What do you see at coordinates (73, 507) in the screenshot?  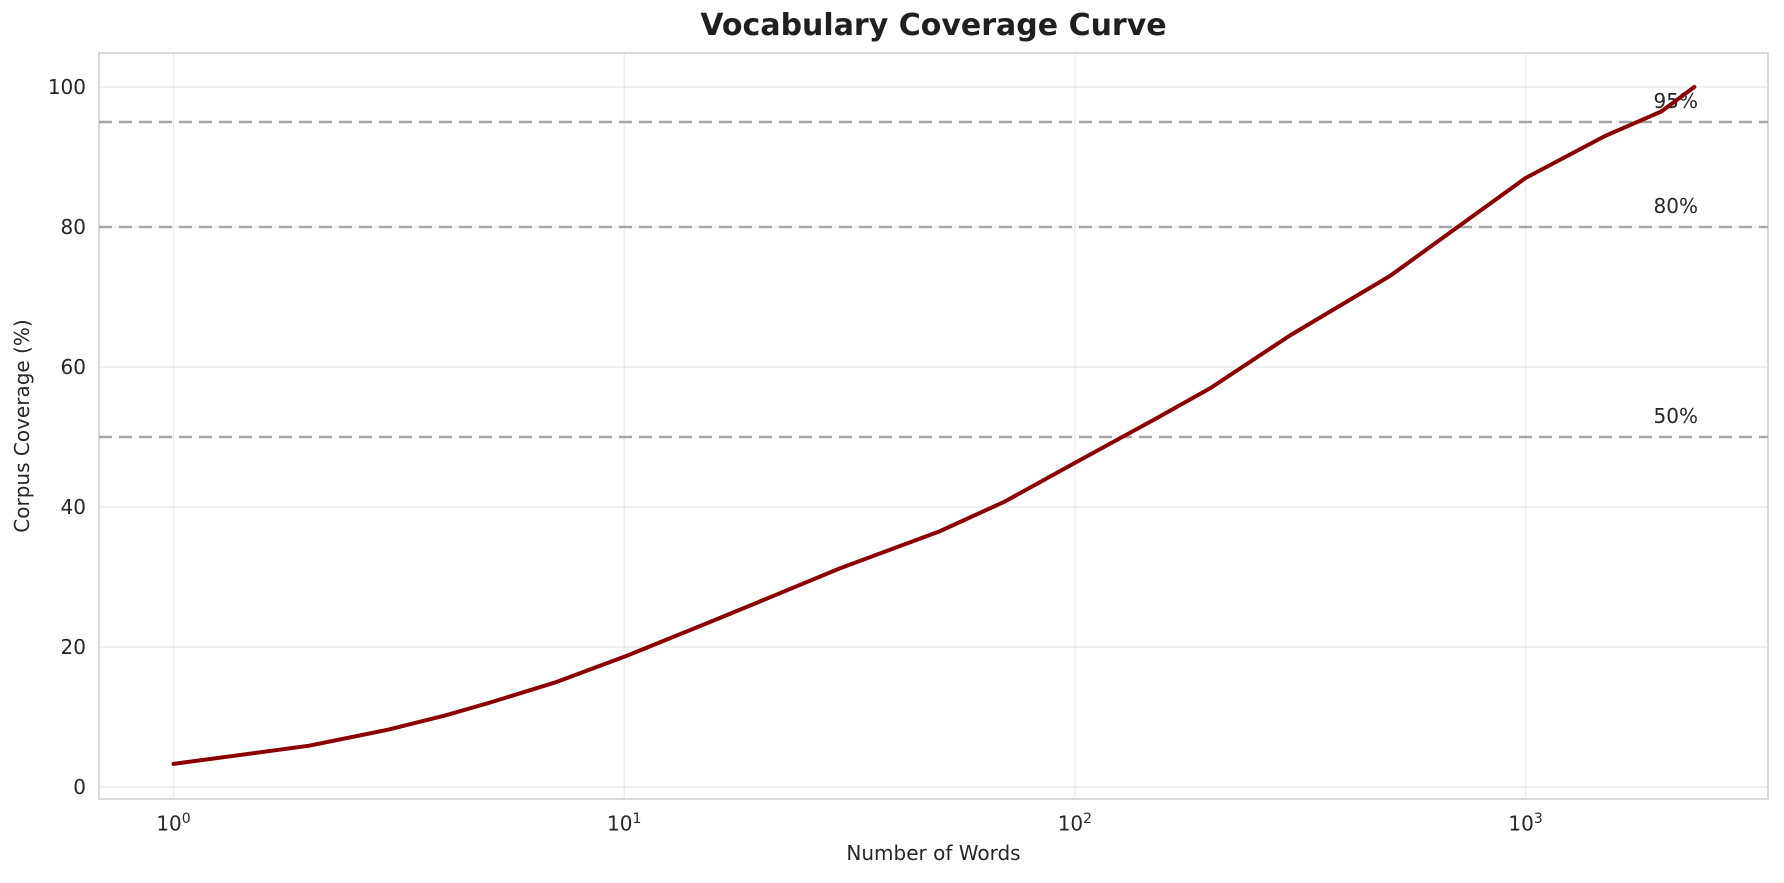 I see `y-tick-label: 40` at bounding box center [73, 507].